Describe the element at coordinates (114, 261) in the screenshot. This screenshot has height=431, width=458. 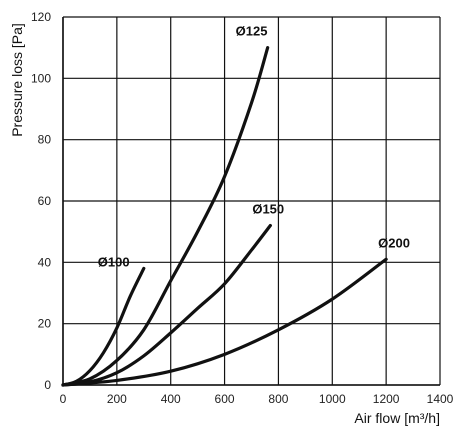
I see `series-label-d100: Ø100` at that location.